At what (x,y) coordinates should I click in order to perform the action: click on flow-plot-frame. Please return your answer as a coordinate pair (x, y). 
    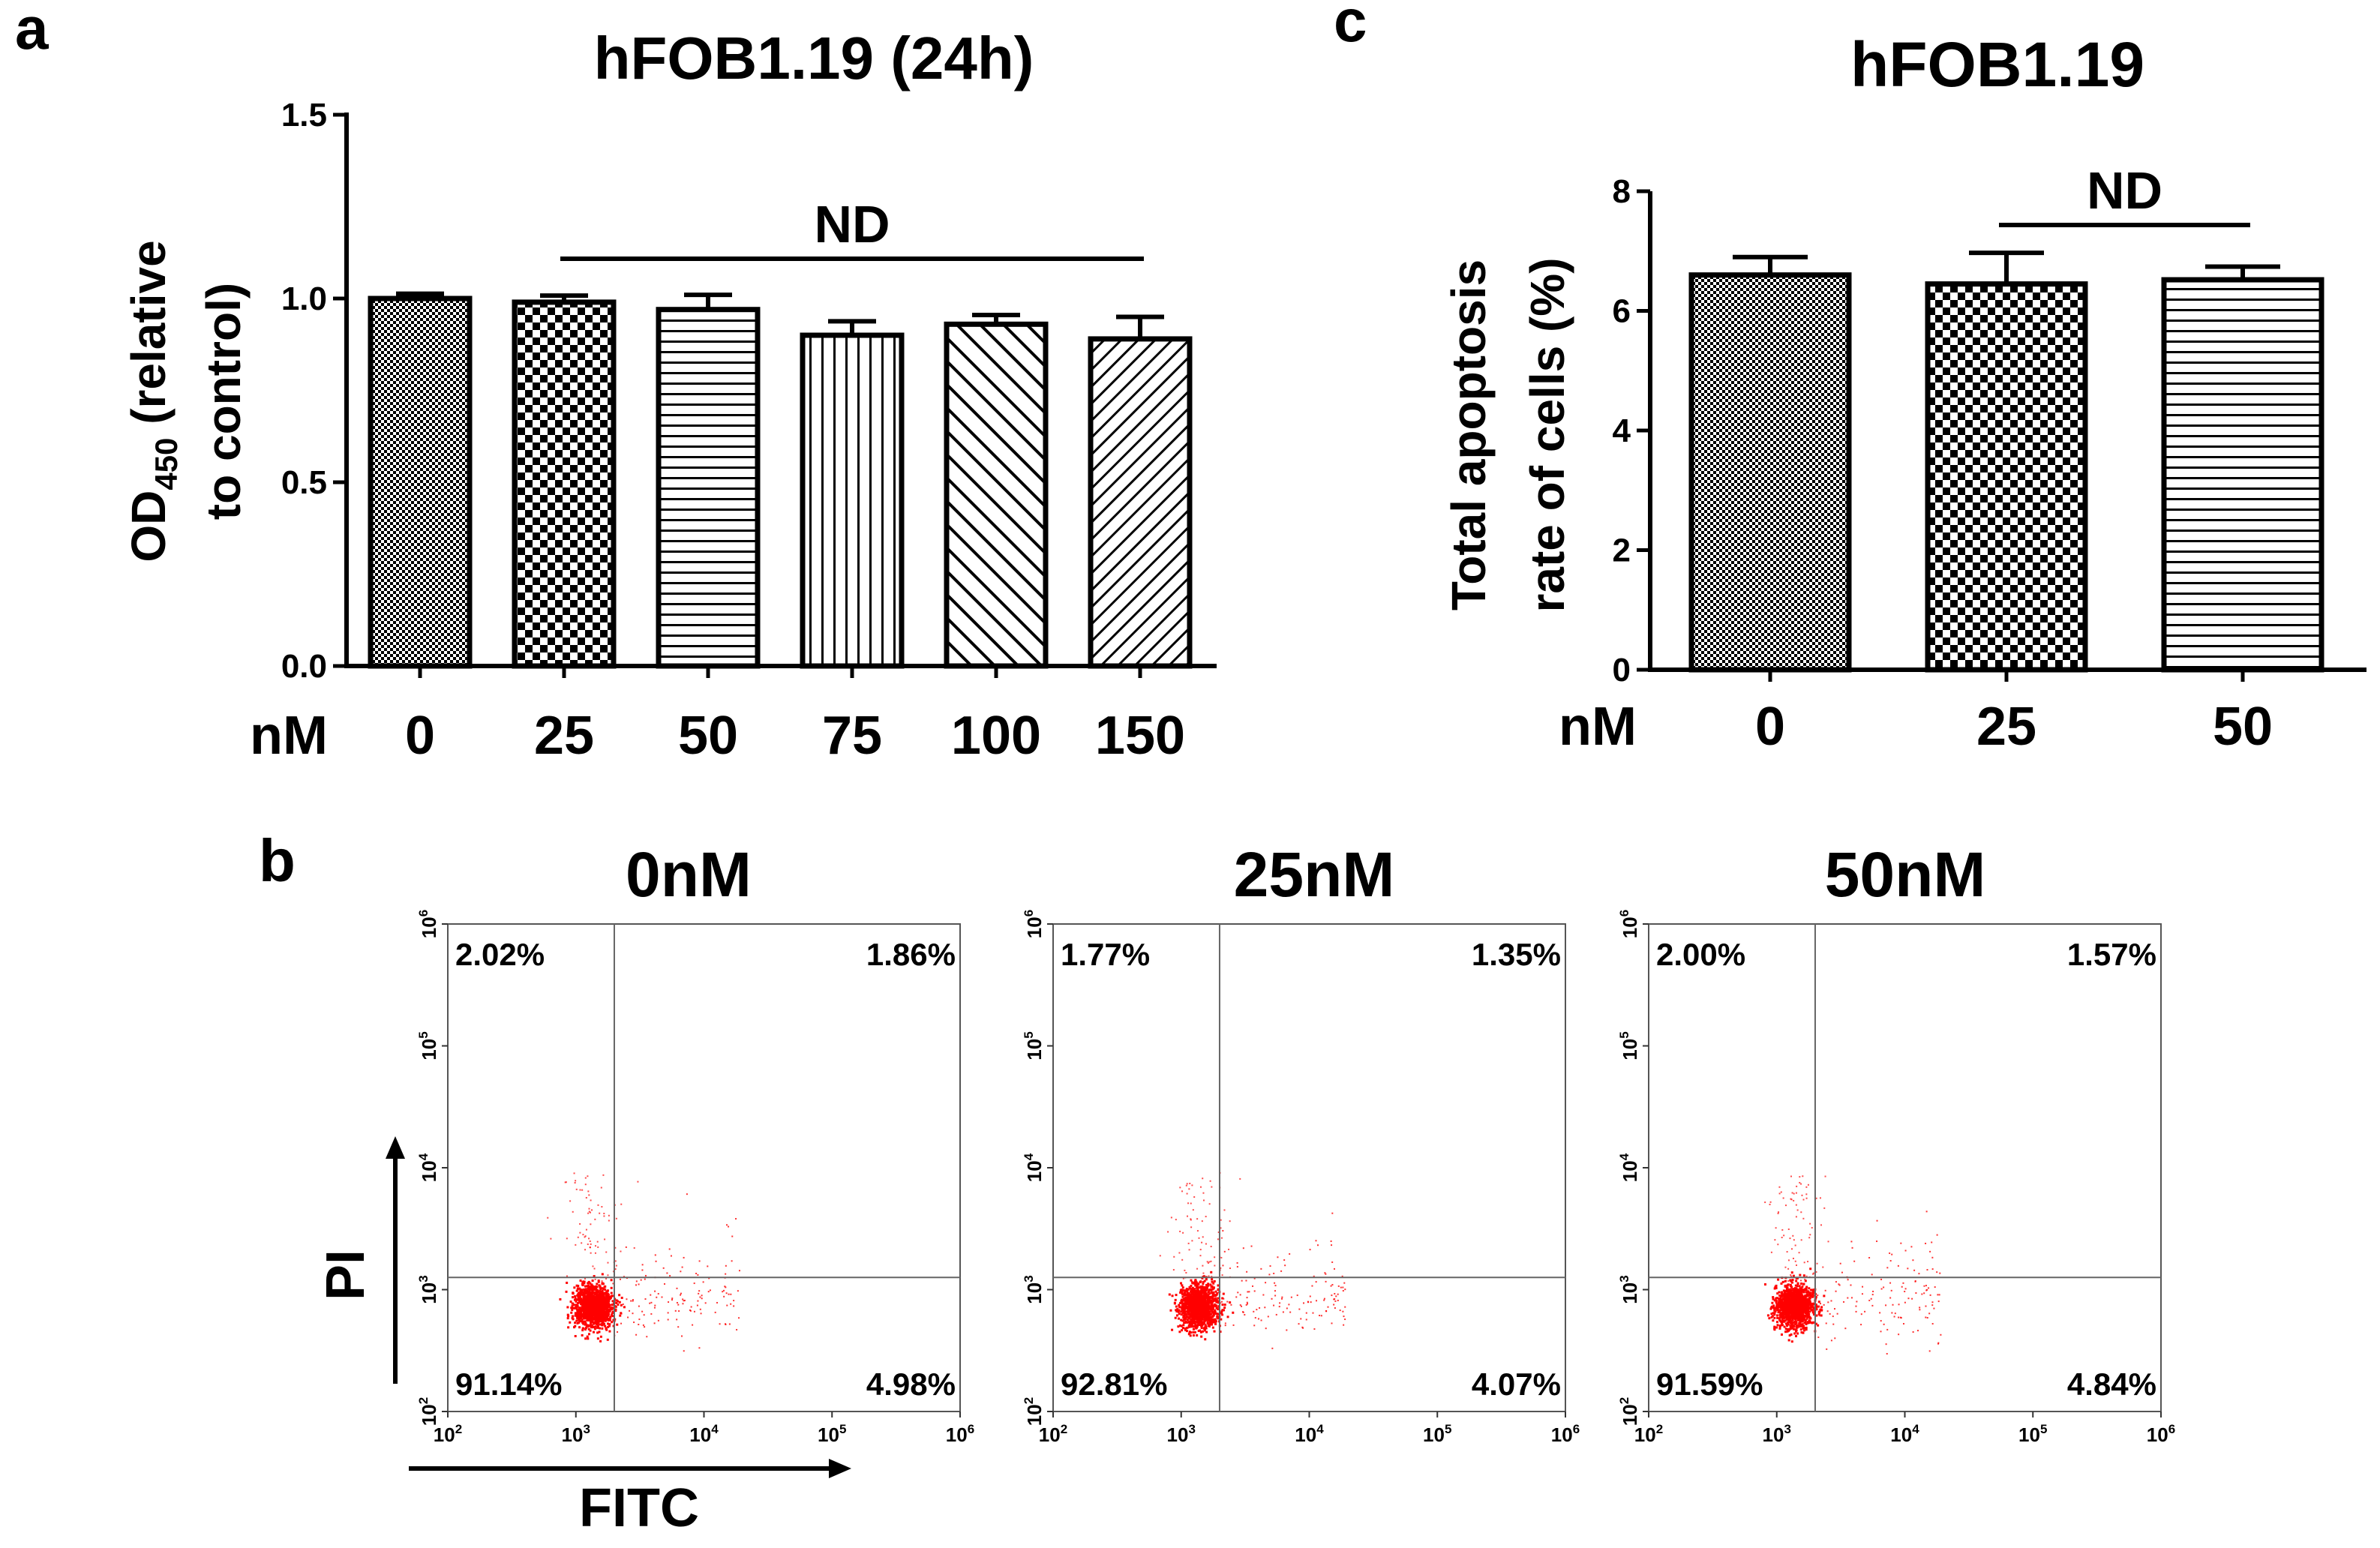
    Looking at the image, I should click on (704, 1167).